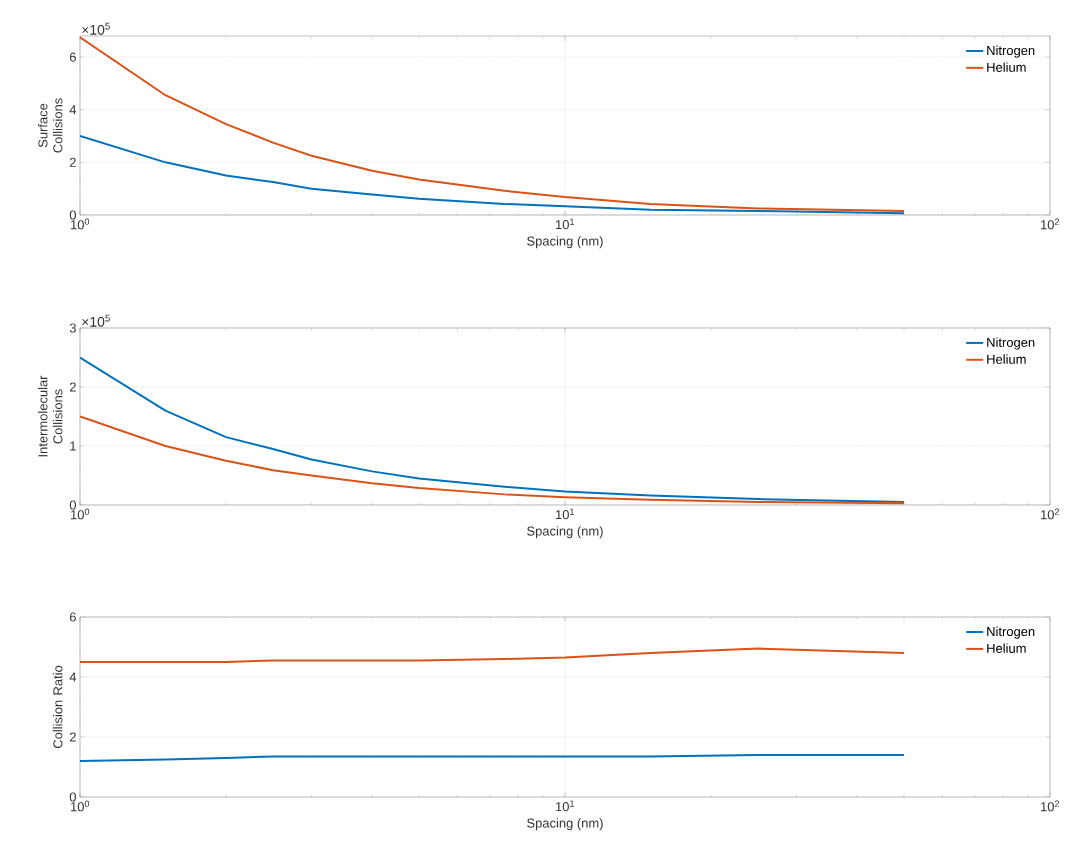 The width and height of the screenshot is (1072, 867). I want to click on y-tick-label: 1, so click(73, 446).